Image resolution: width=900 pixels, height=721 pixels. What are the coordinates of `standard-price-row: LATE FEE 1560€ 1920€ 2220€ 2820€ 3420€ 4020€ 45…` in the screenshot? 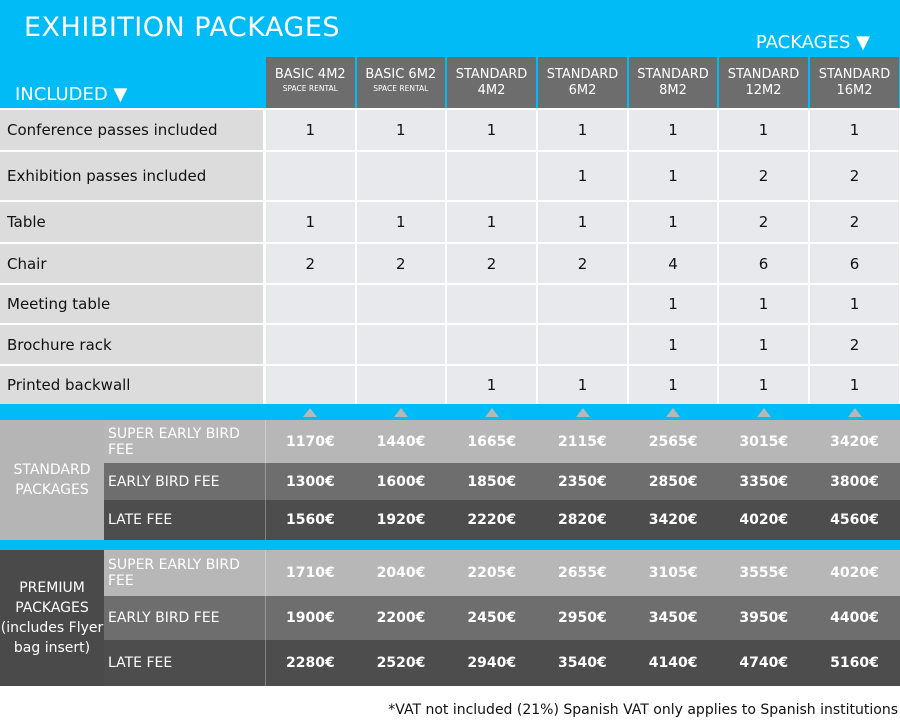 It's located at (502, 520).